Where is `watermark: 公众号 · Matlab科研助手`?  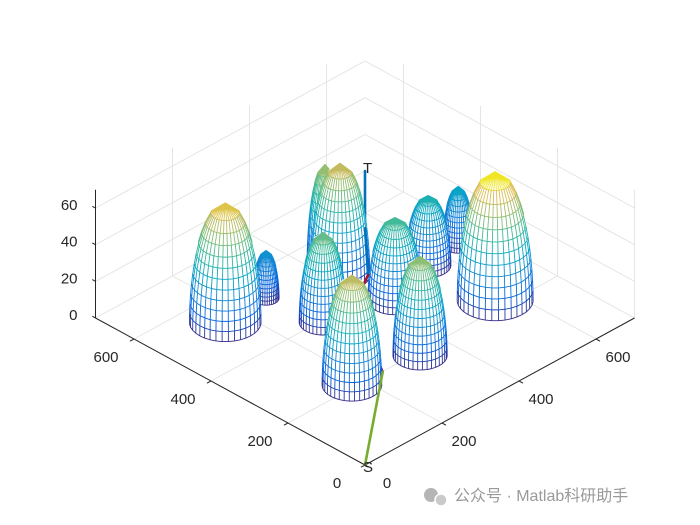
watermark: 公众号 · Matlab科研助手 is located at coordinates (526, 497).